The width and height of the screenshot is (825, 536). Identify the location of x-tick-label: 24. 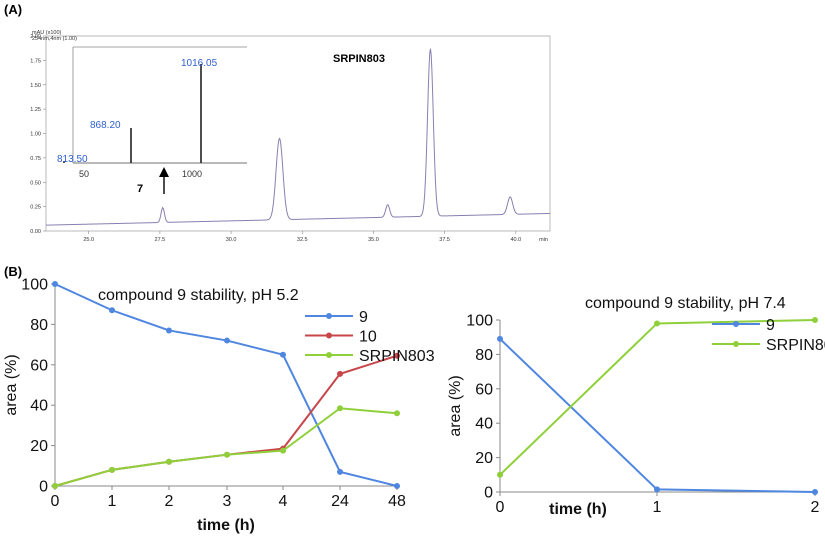
(340, 501).